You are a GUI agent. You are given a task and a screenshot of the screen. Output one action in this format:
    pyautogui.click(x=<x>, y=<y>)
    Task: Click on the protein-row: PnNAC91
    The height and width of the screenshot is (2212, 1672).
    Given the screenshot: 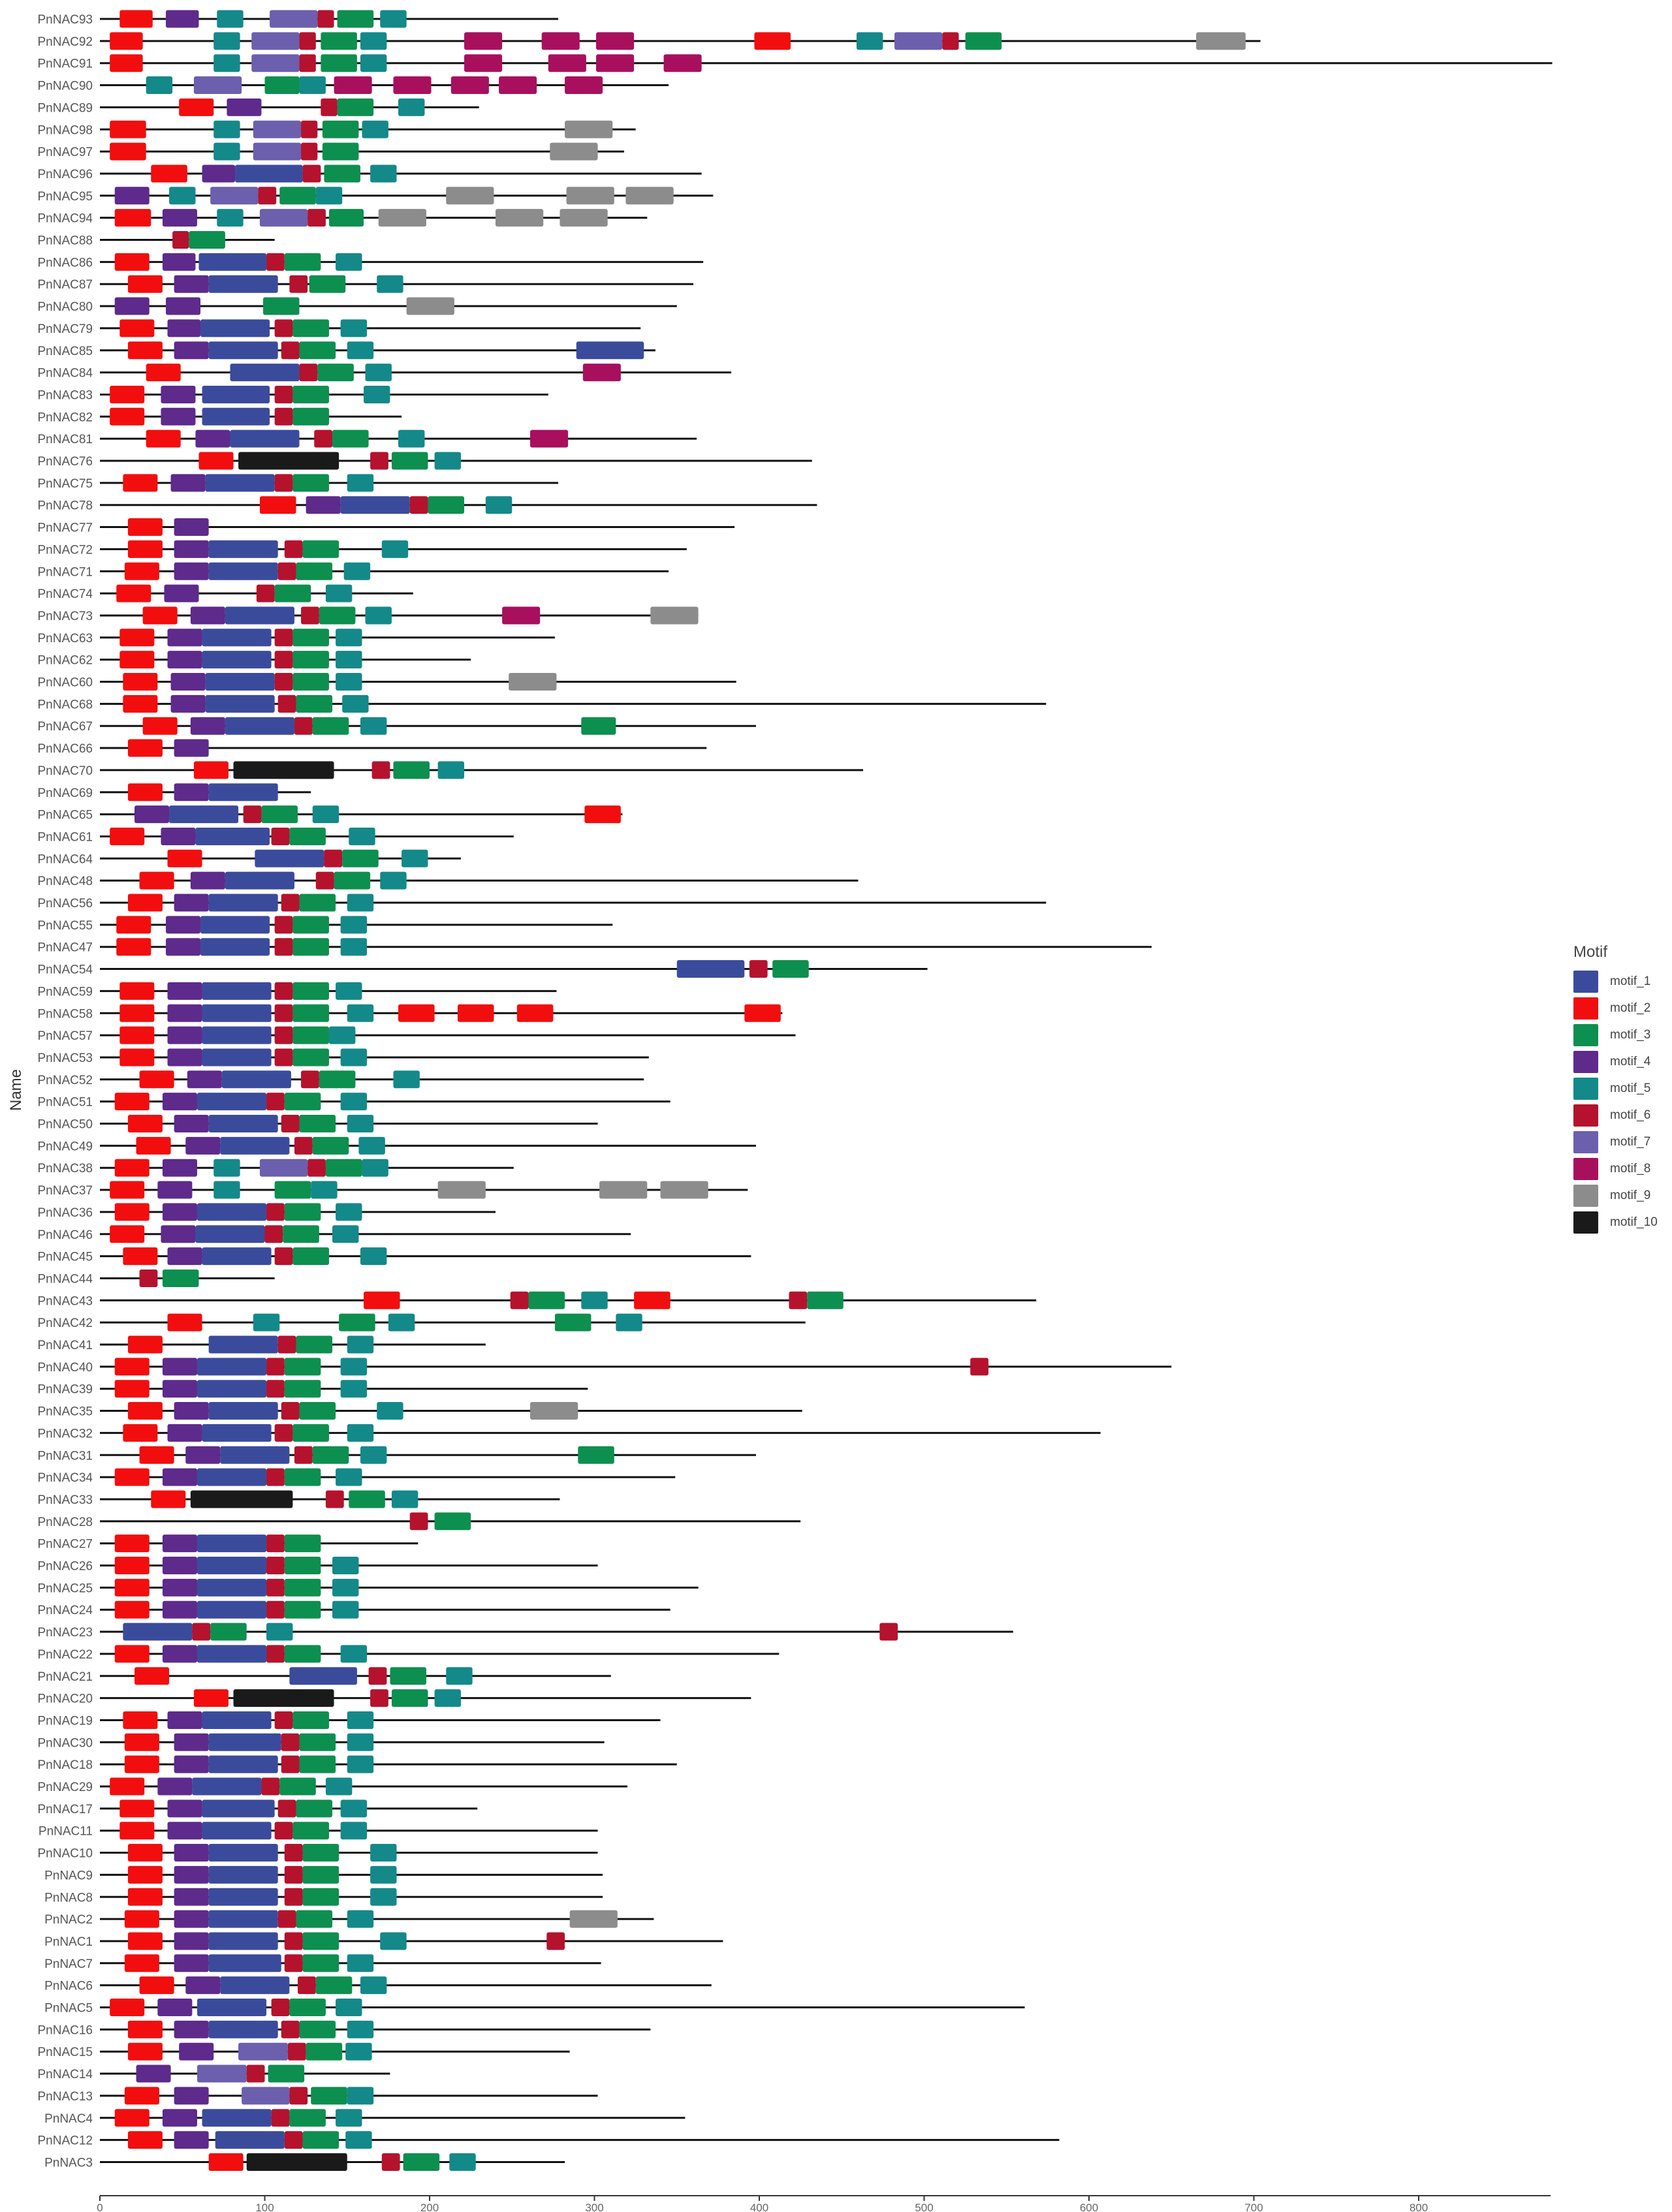 What is the action you would take?
    pyautogui.click(x=796, y=63)
    